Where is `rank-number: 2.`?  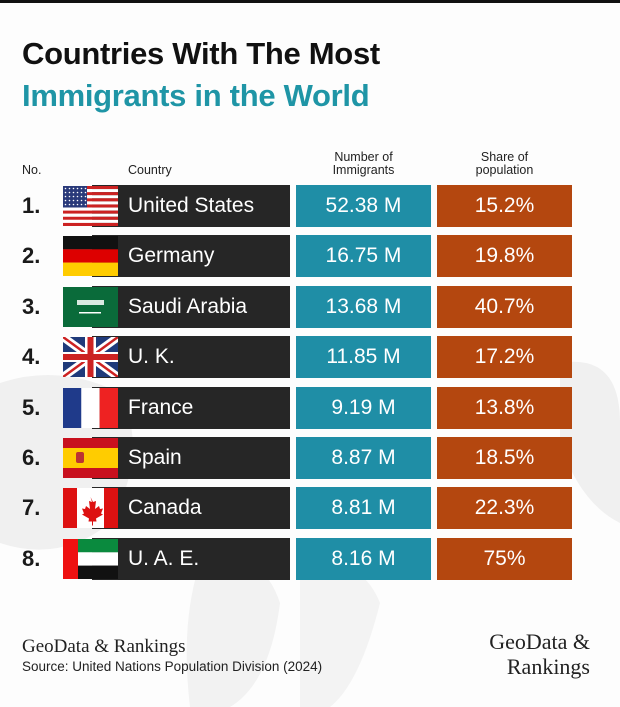 rank-number: 2. is located at coordinates (31, 256).